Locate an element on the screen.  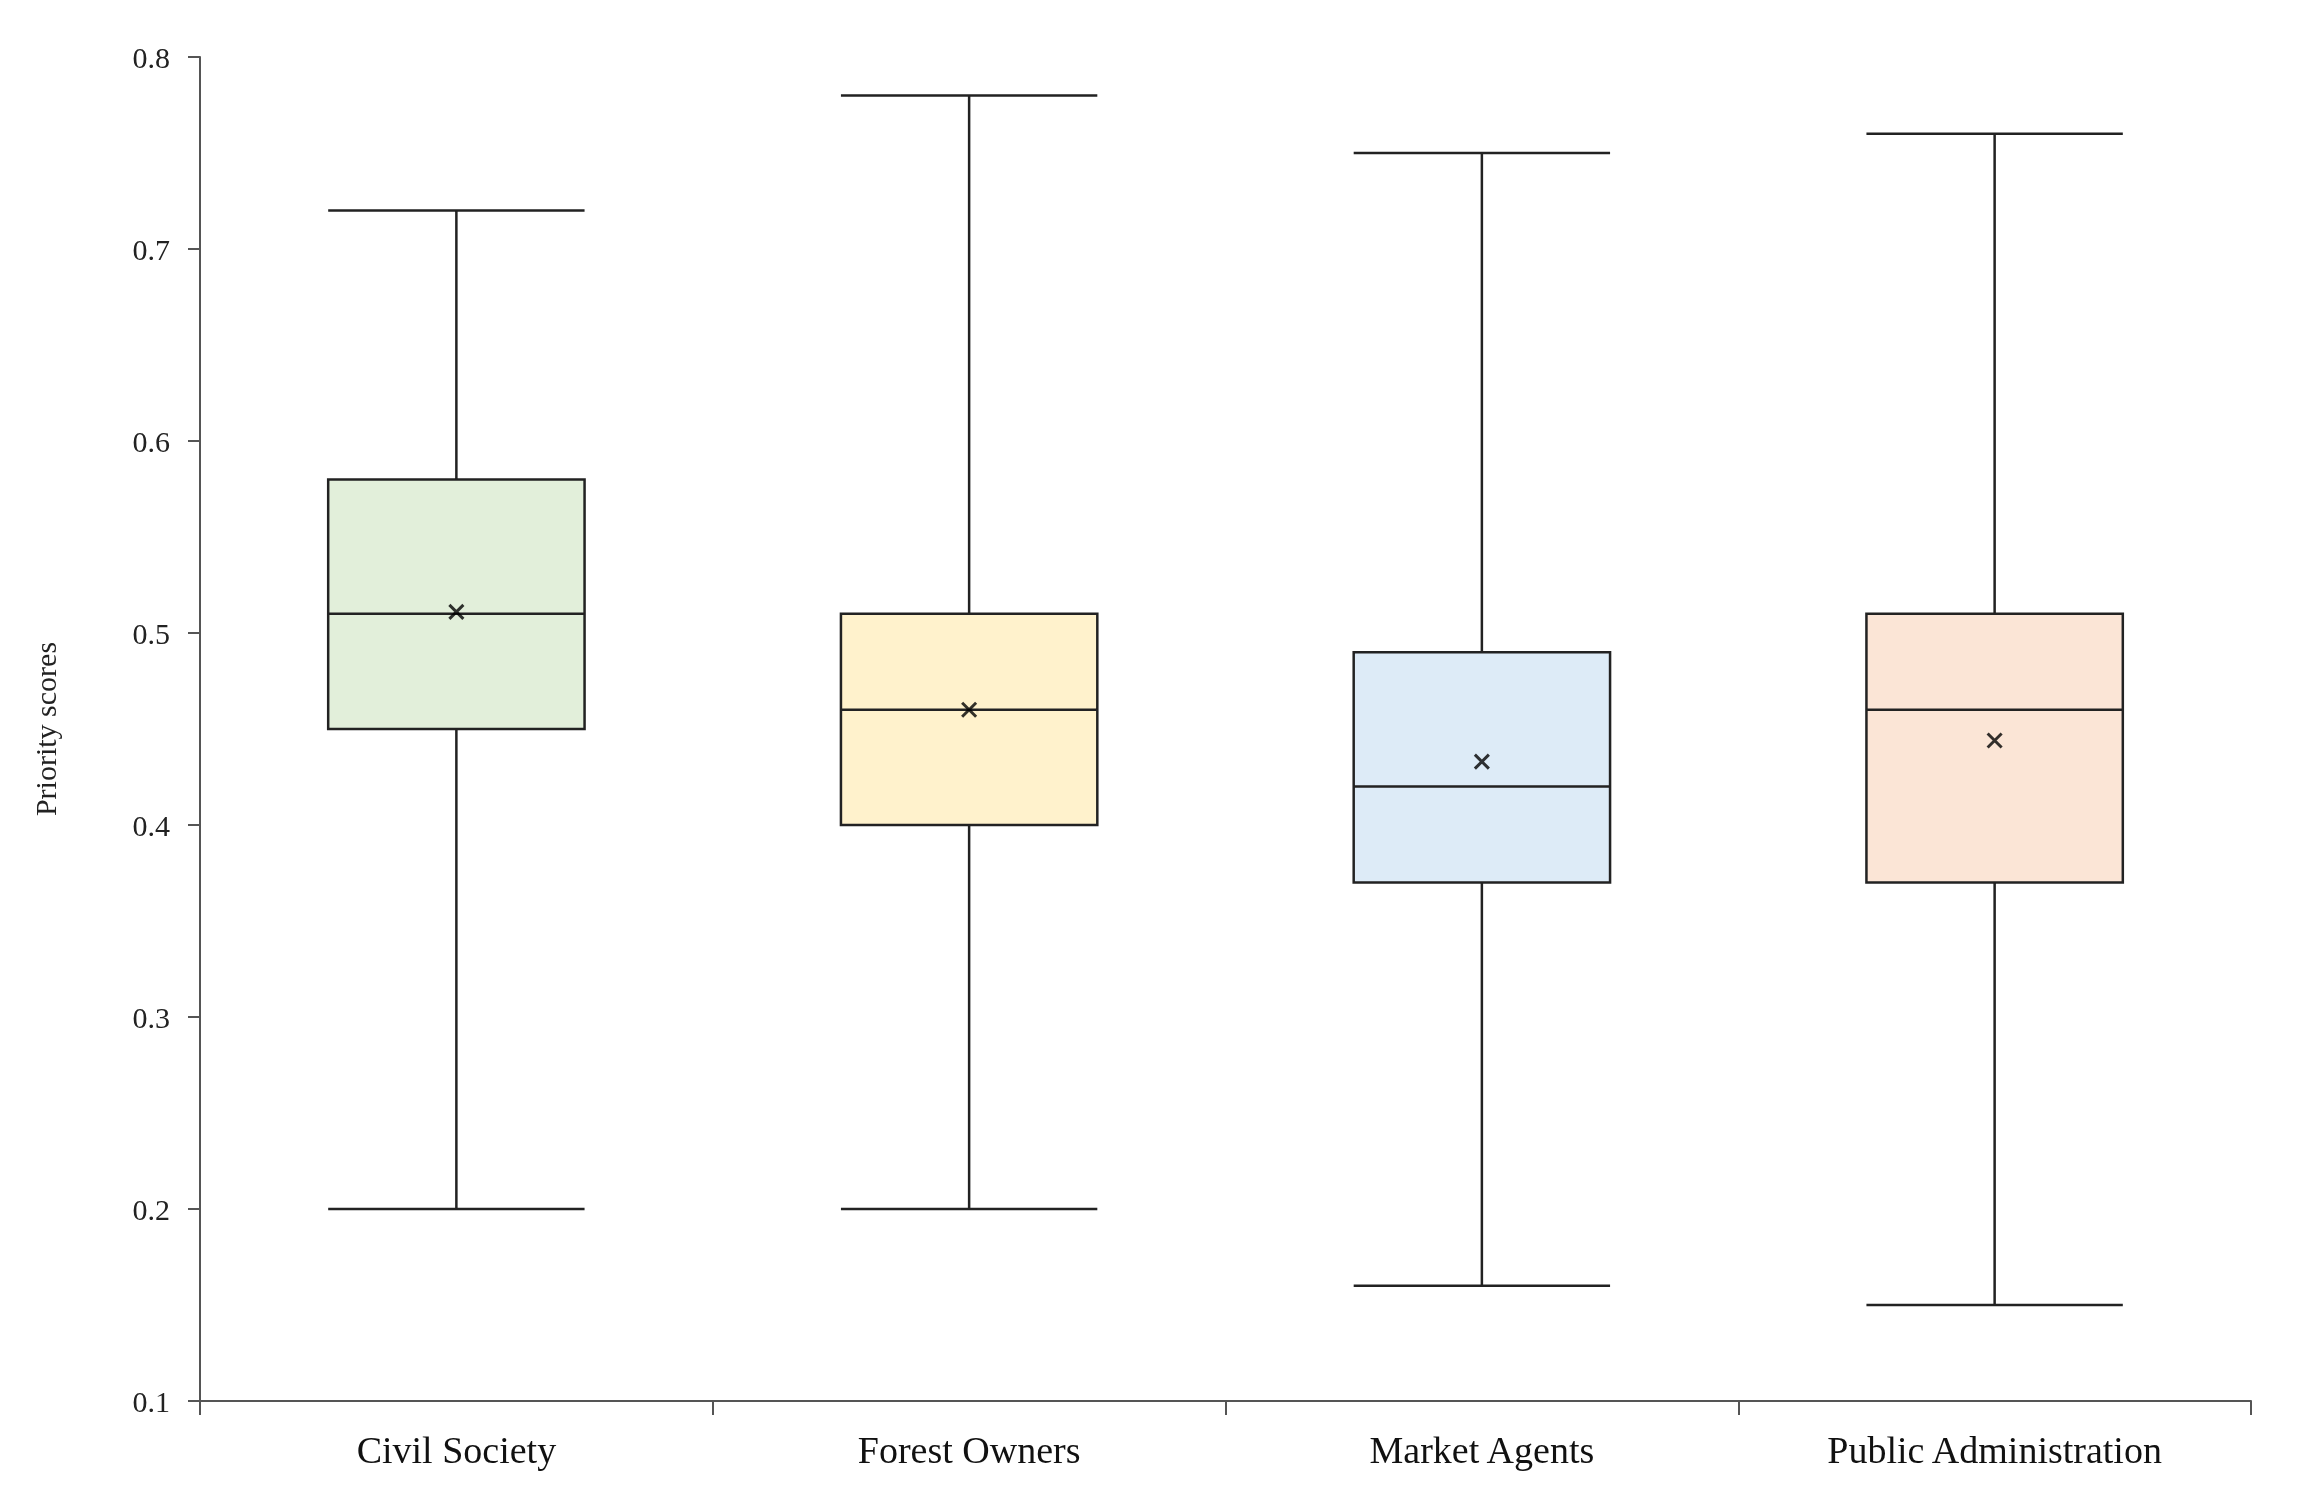
x-tick-label: Public Administration is located at coordinates (1994, 1450).